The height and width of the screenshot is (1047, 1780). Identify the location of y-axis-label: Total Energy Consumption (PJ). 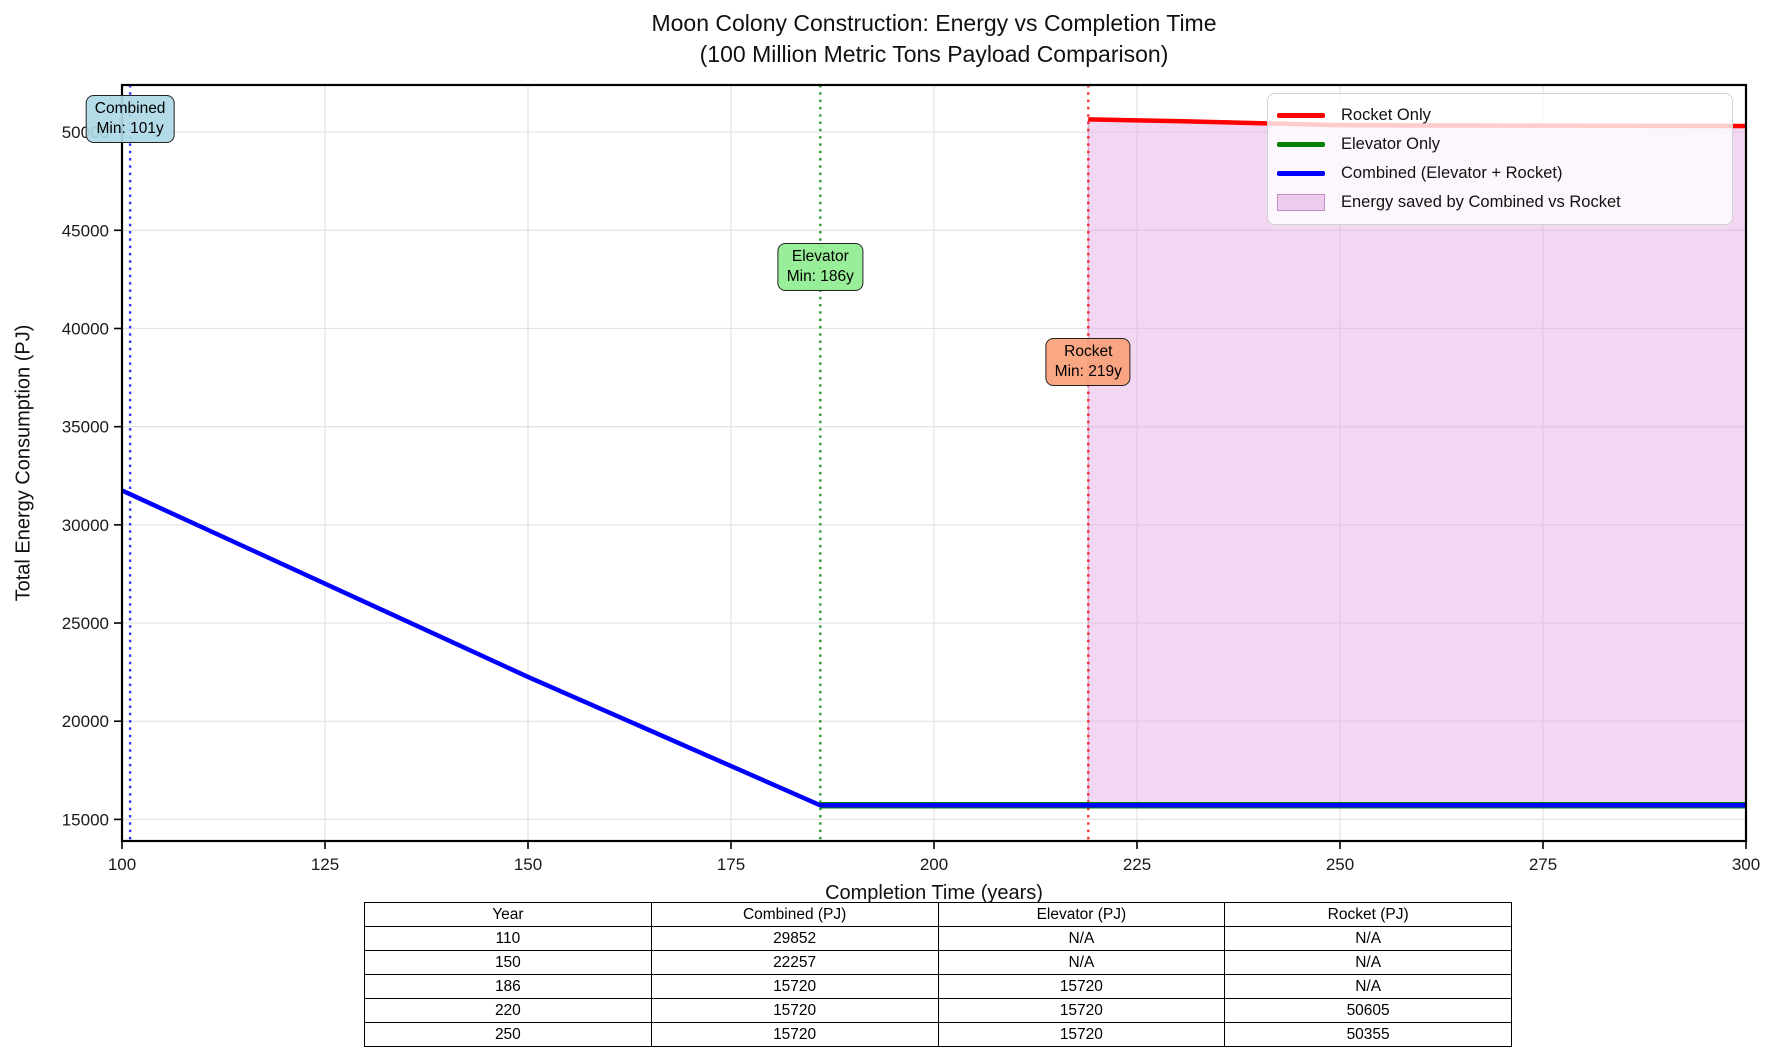
(23, 463).